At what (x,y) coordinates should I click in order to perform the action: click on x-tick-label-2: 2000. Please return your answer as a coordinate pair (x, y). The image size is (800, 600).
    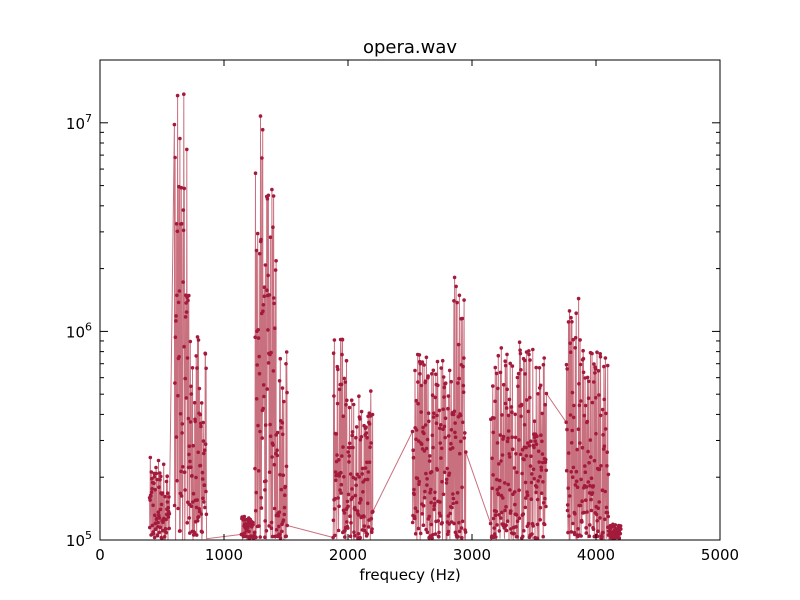
    Looking at the image, I should click on (348, 555).